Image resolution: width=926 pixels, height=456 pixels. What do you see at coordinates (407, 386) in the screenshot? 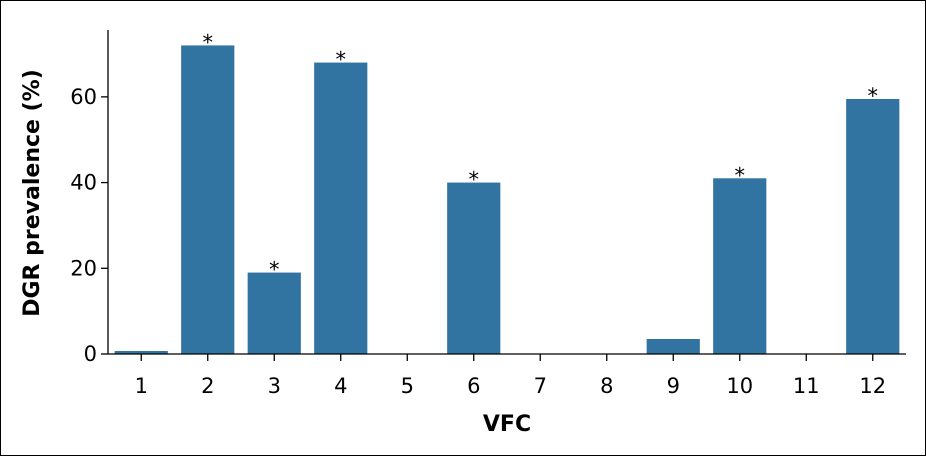
I see `x-tick-label: 5` at bounding box center [407, 386].